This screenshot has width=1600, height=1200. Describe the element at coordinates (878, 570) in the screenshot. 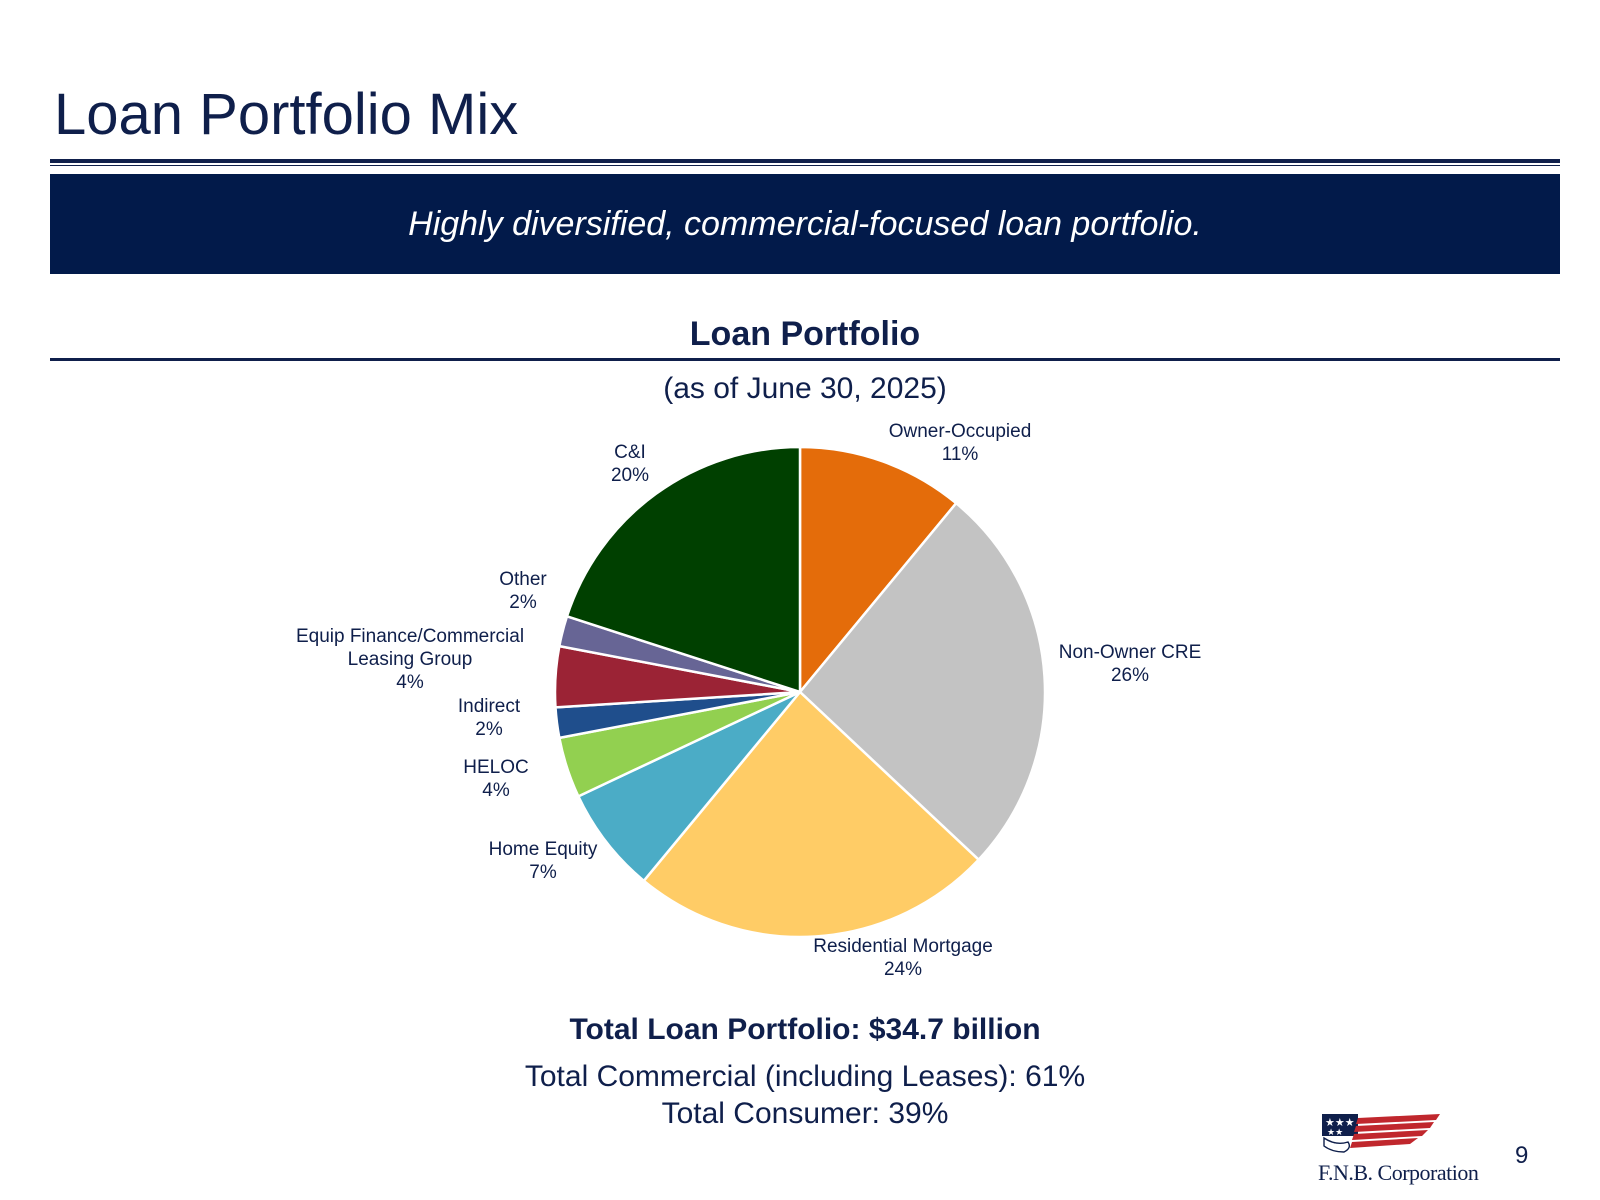

I see `pie-slice-owner-occupied` at that location.